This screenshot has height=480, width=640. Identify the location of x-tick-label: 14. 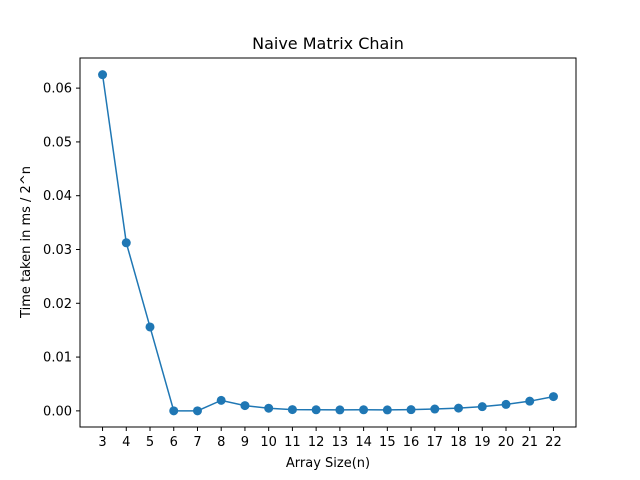
(363, 442).